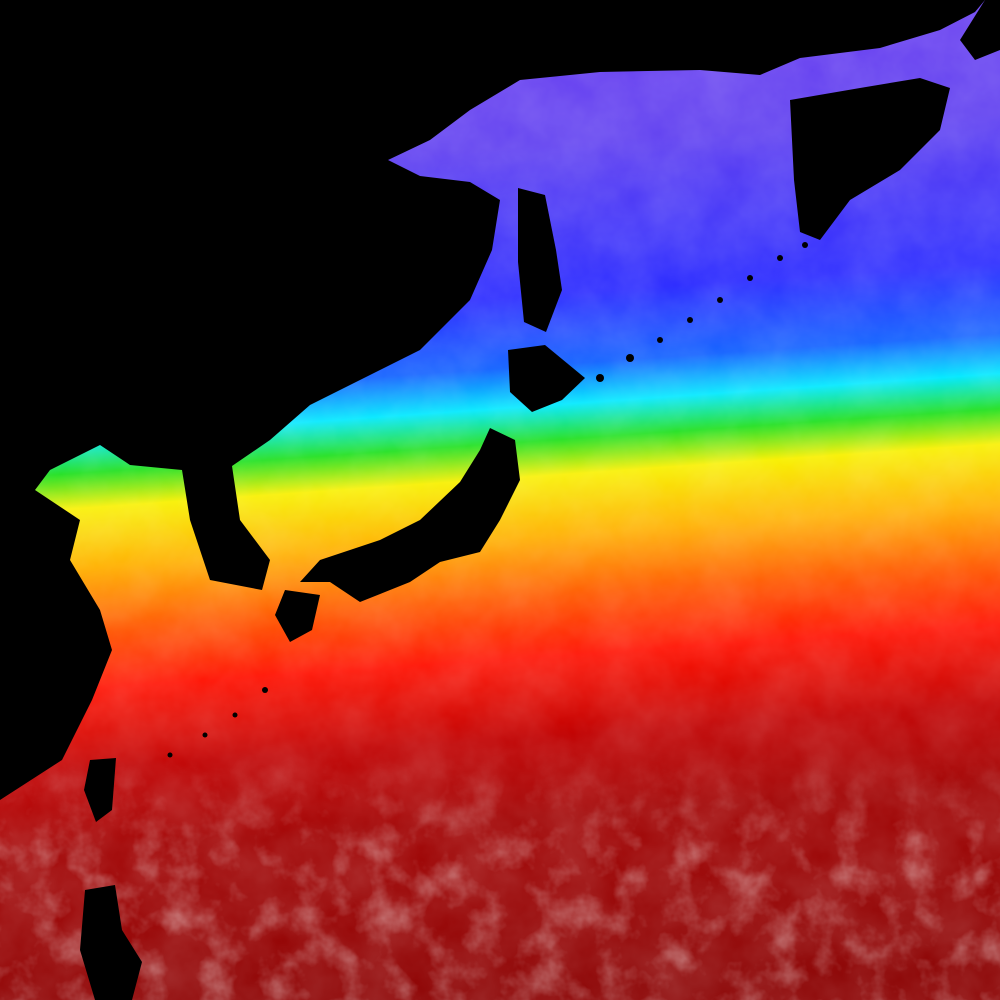 The height and width of the screenshot is (1000, 1000). I want to click on taiwan, so click(100, 790).